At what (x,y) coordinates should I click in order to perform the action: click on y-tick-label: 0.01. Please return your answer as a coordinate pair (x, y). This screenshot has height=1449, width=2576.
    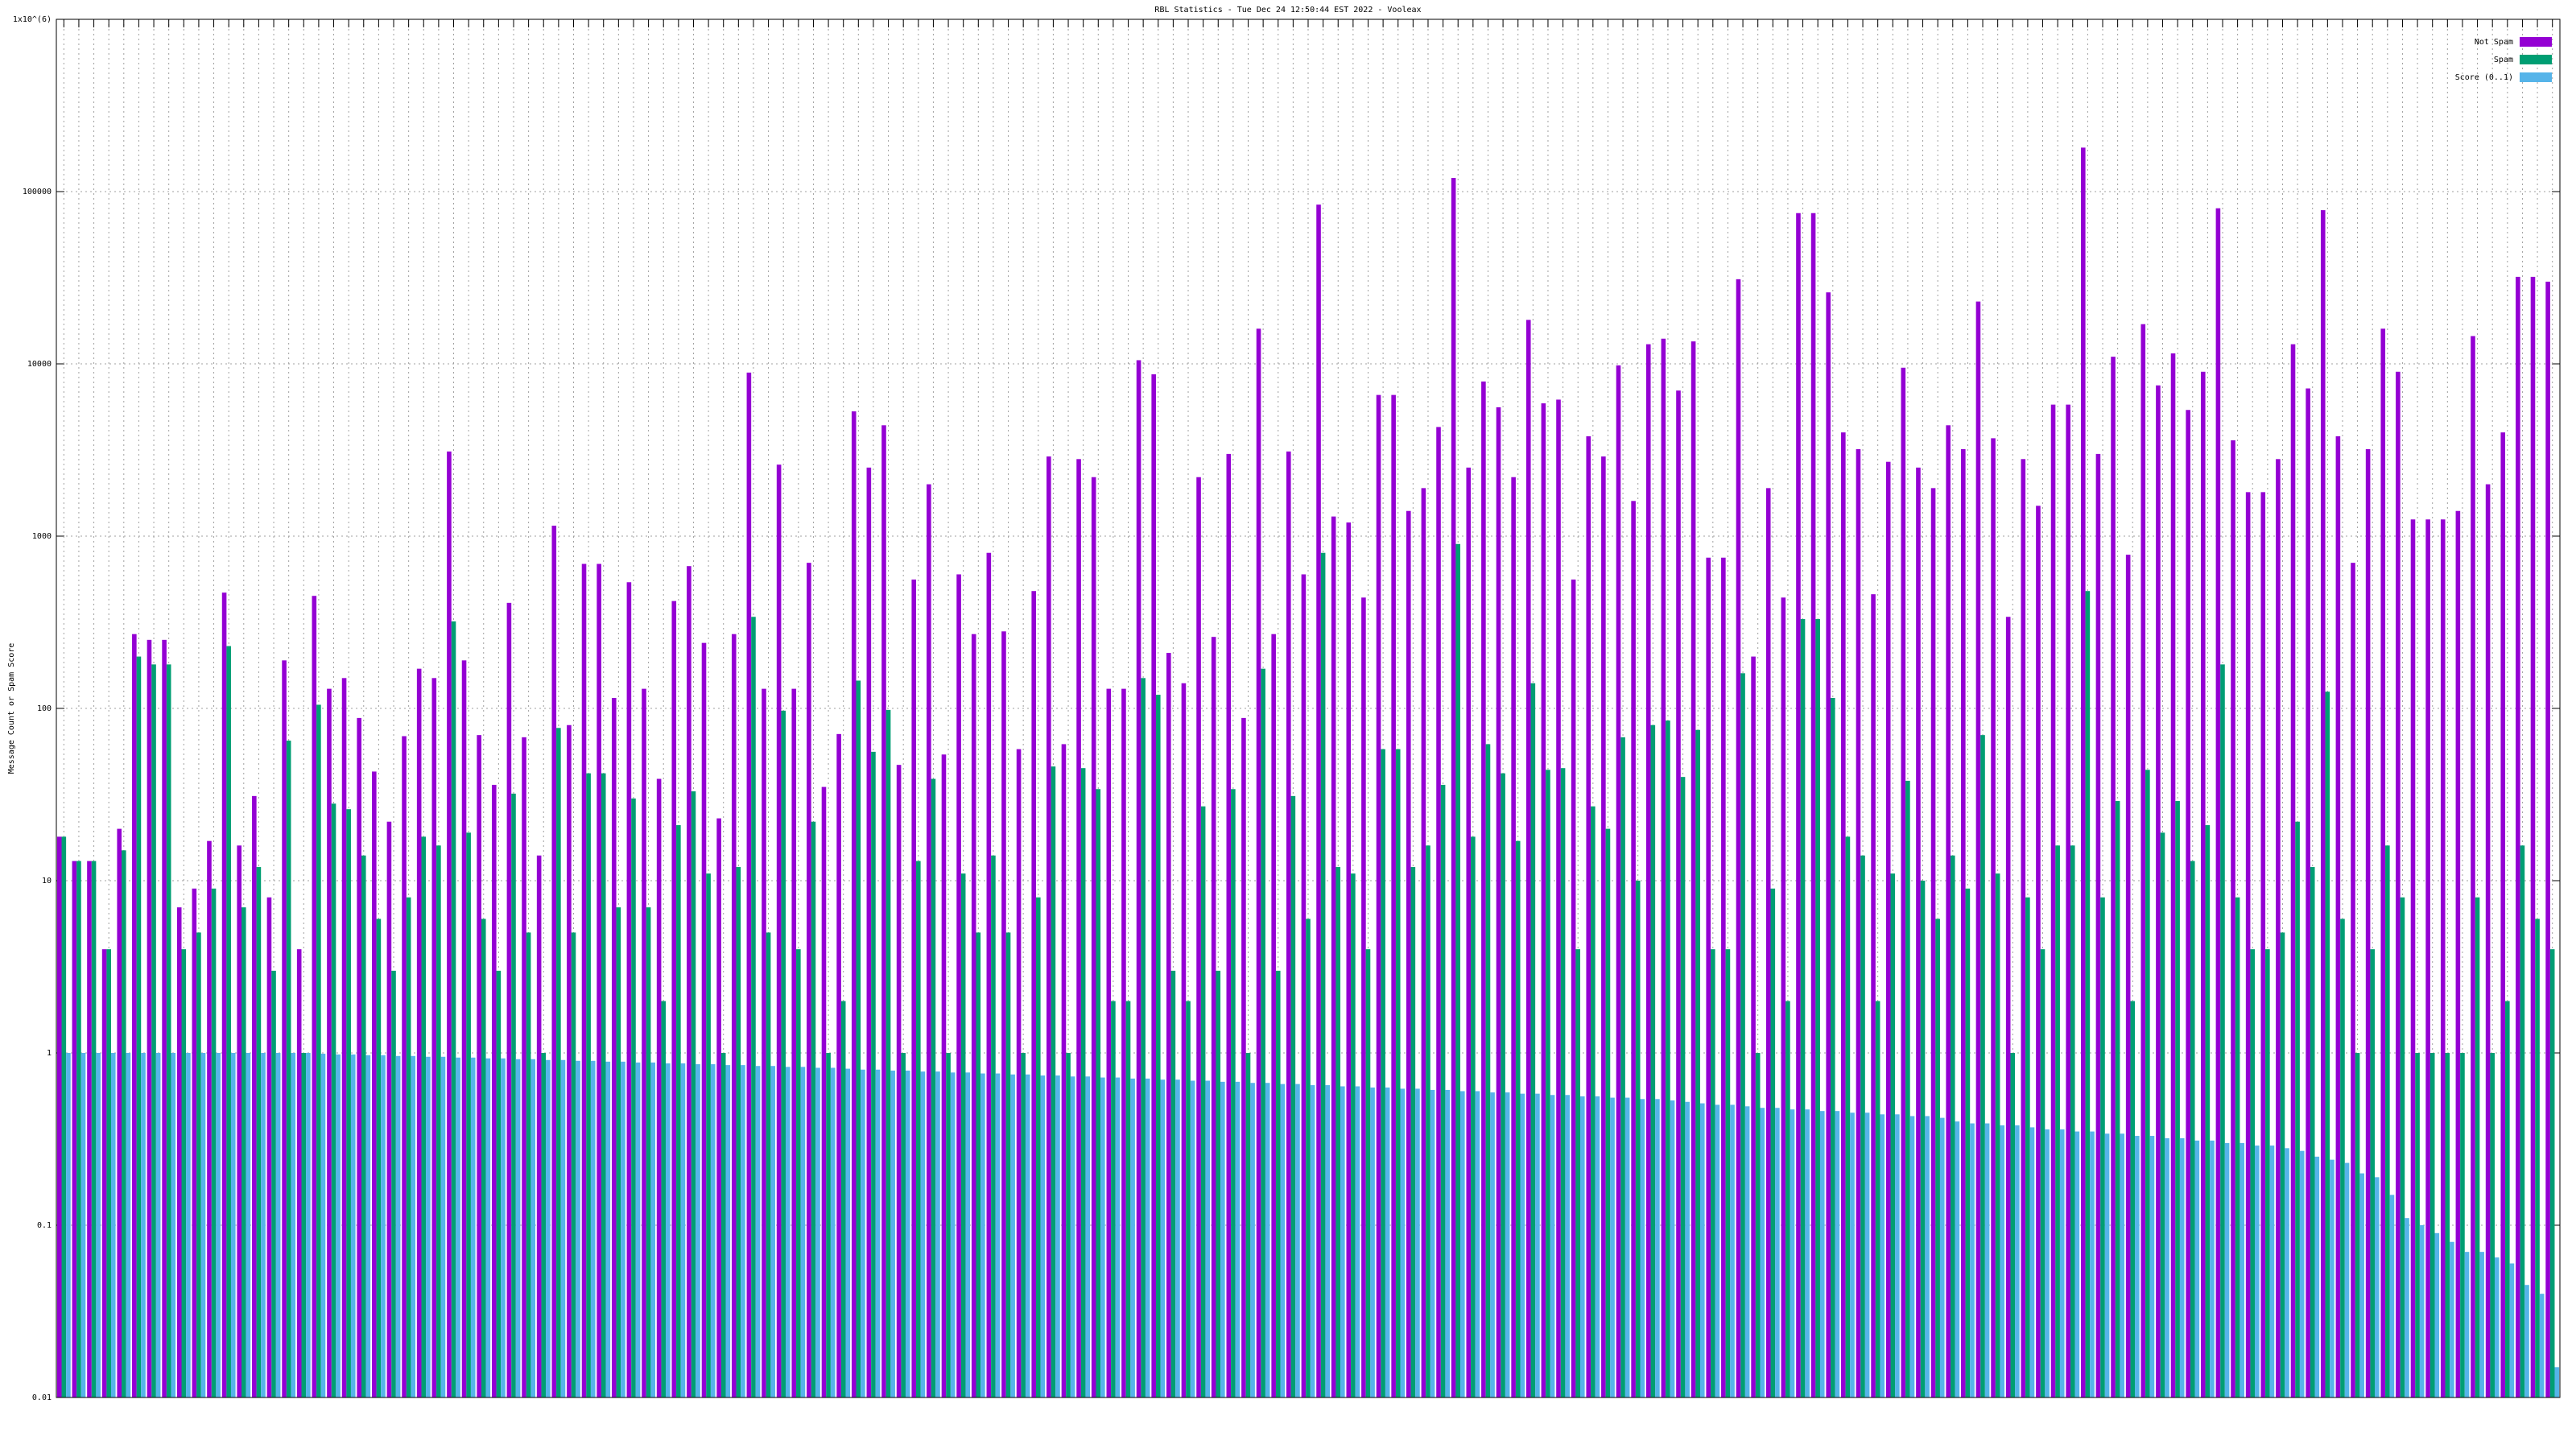
    Looking at the image, I should click on (42, 1397).